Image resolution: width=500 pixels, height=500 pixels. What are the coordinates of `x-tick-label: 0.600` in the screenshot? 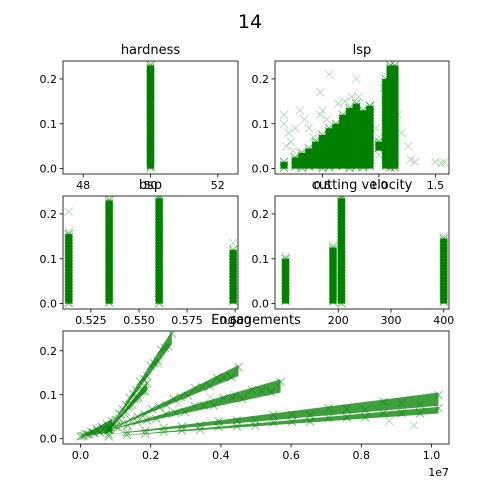 It's located at (235, 320).